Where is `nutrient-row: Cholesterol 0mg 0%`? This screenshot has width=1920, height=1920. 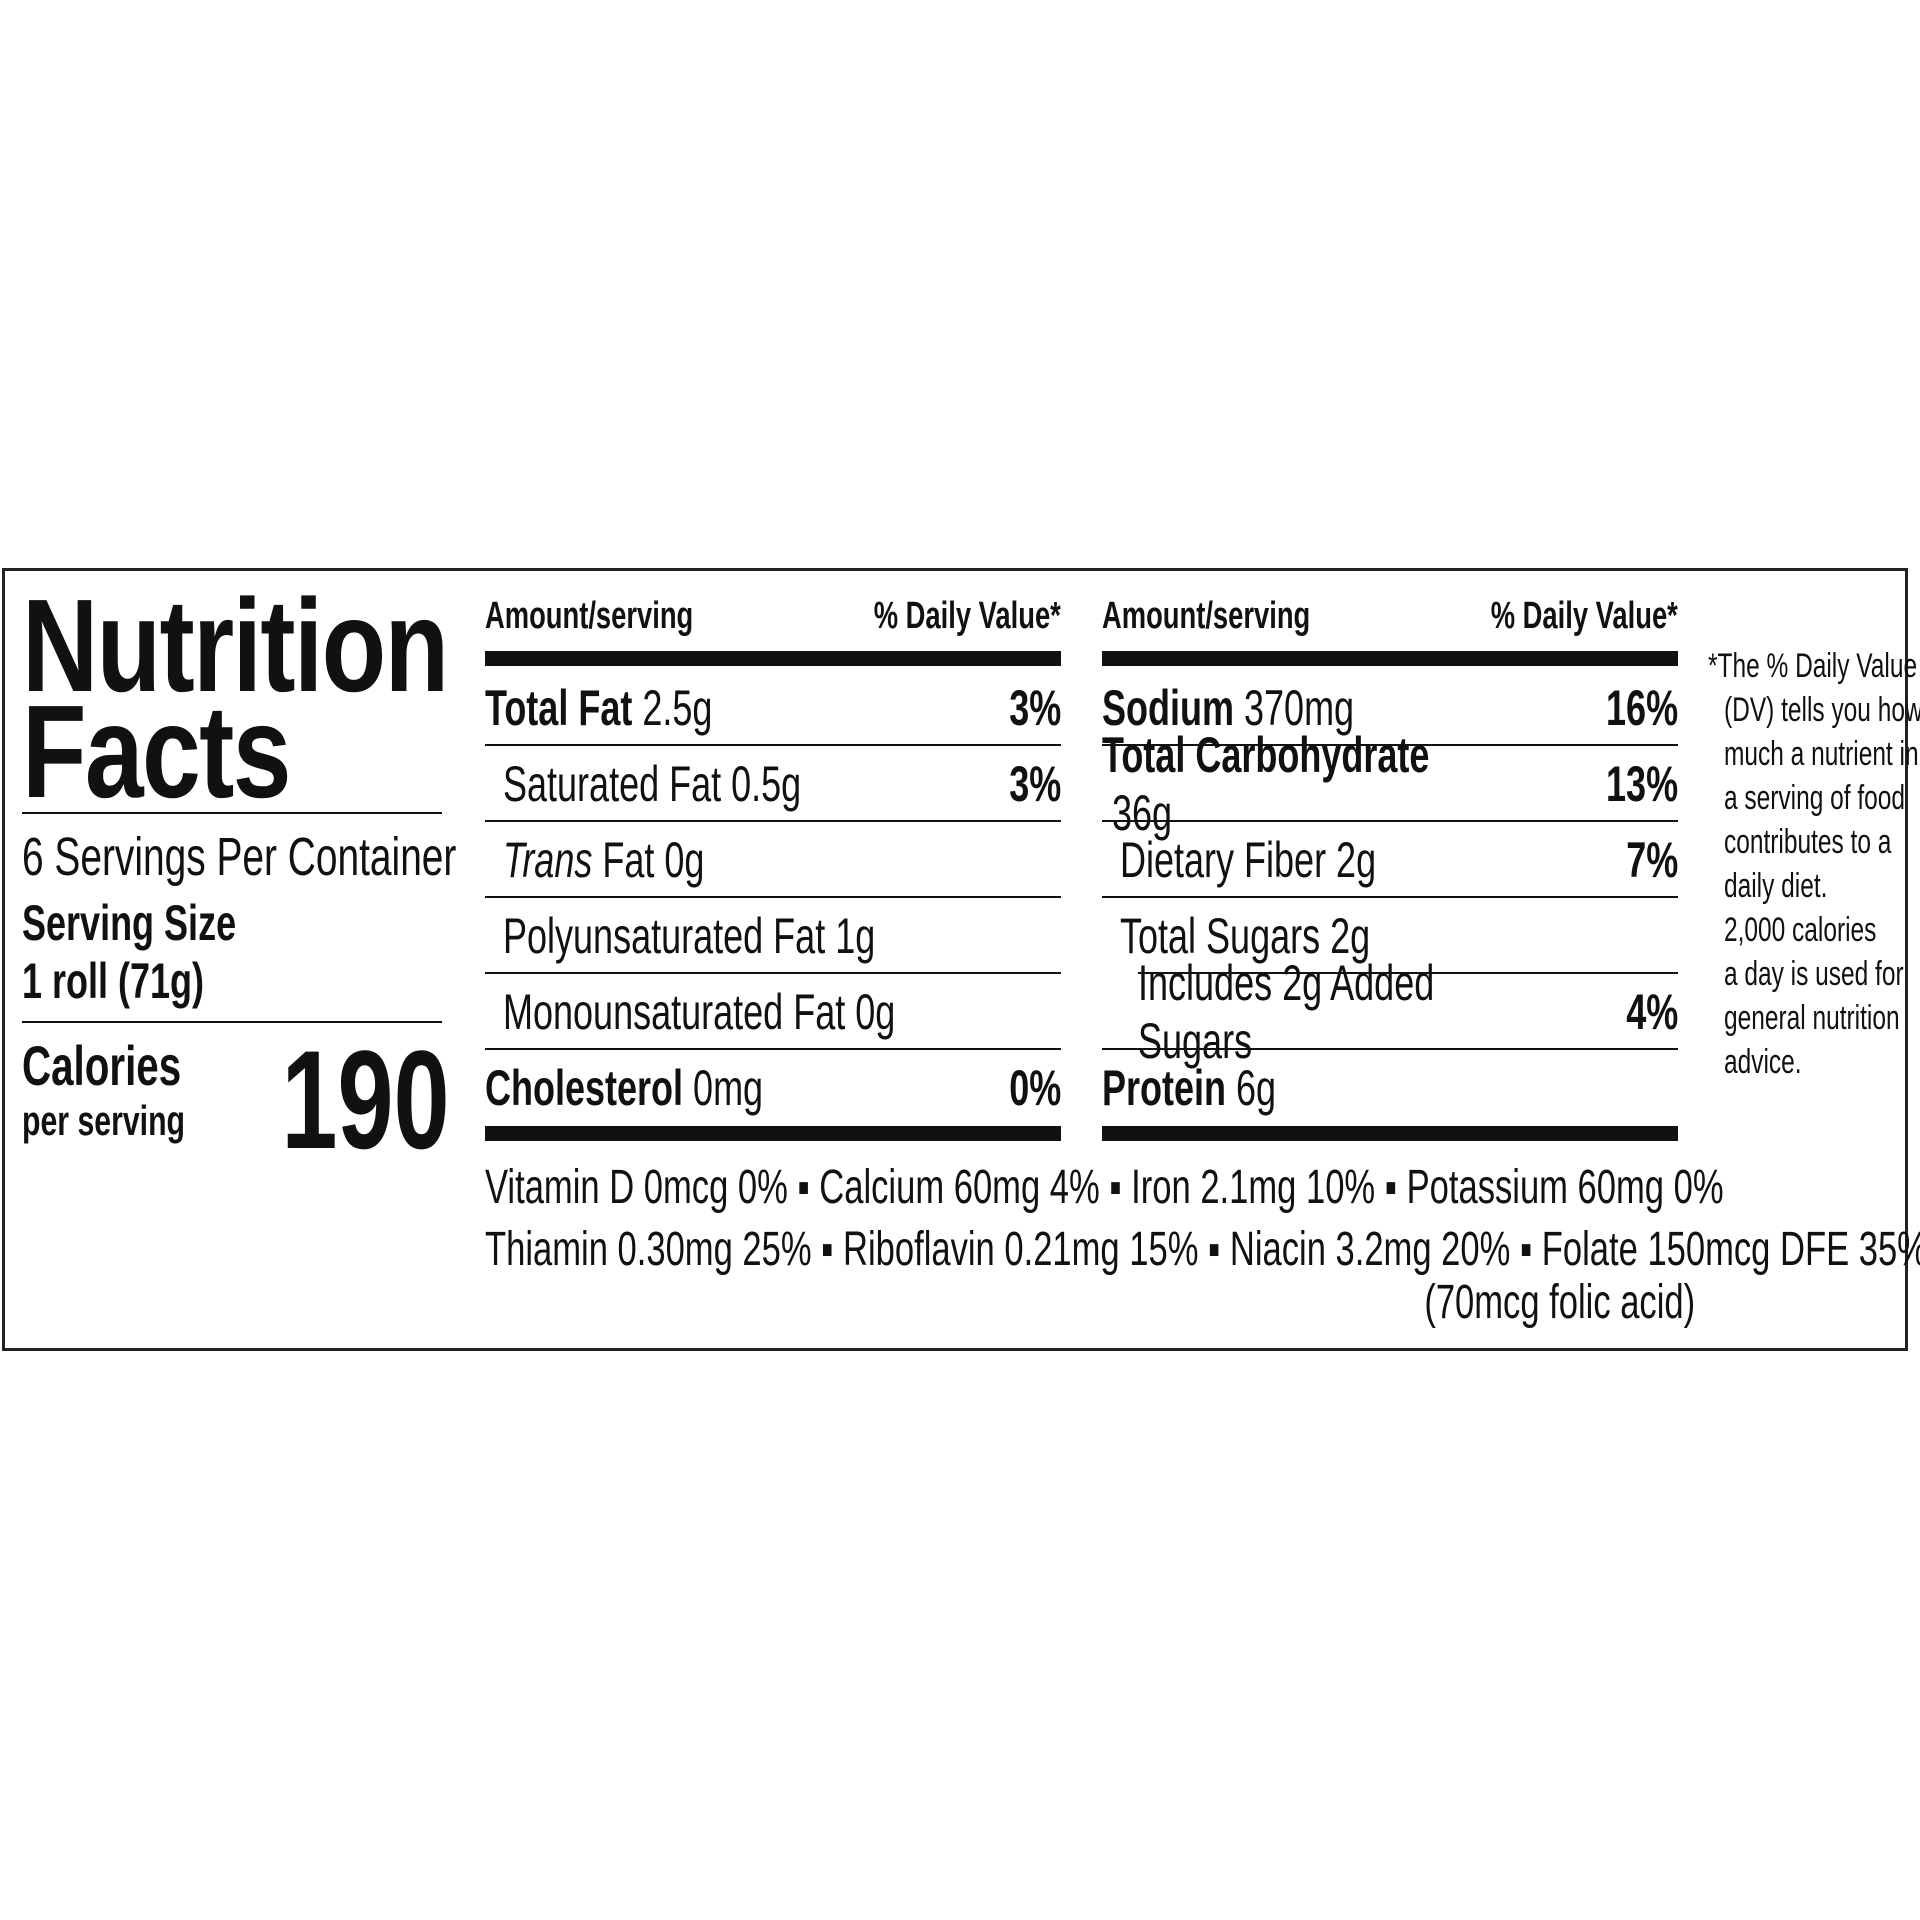 nutrient-row: Cholesterol 0mg 0% is located at coordinates (773, 1088).